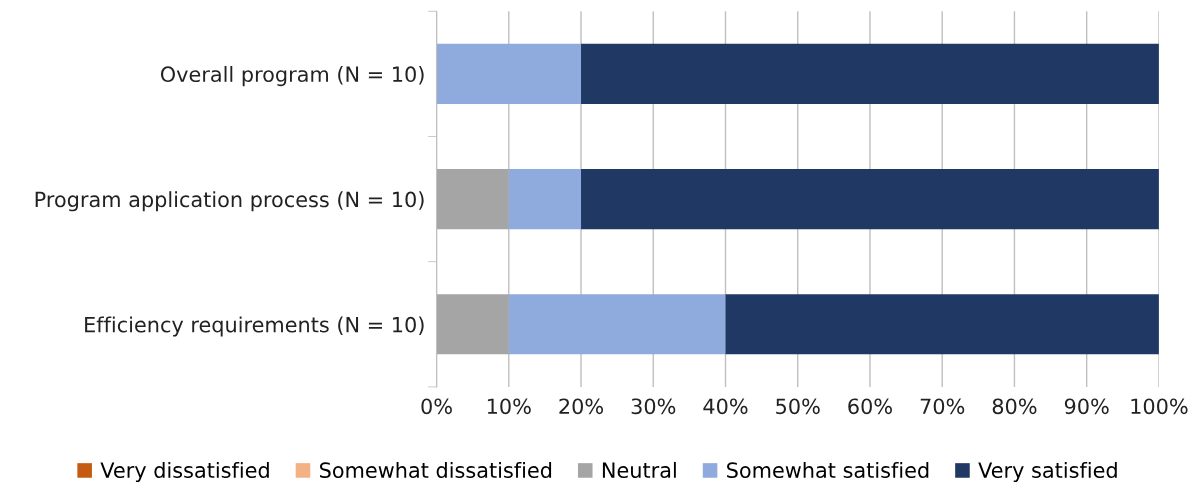 Image resolution: width=1196 pixels, height=491 pixels. Describe the element at coordinates (725, 406) in the screenshot. I see `x-tick-label: 40%` at that location.